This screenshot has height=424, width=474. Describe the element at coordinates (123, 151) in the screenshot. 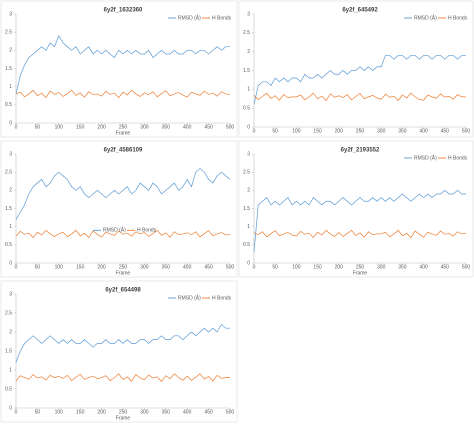

I see `chart-title: 6y2f_4586109` at that location.